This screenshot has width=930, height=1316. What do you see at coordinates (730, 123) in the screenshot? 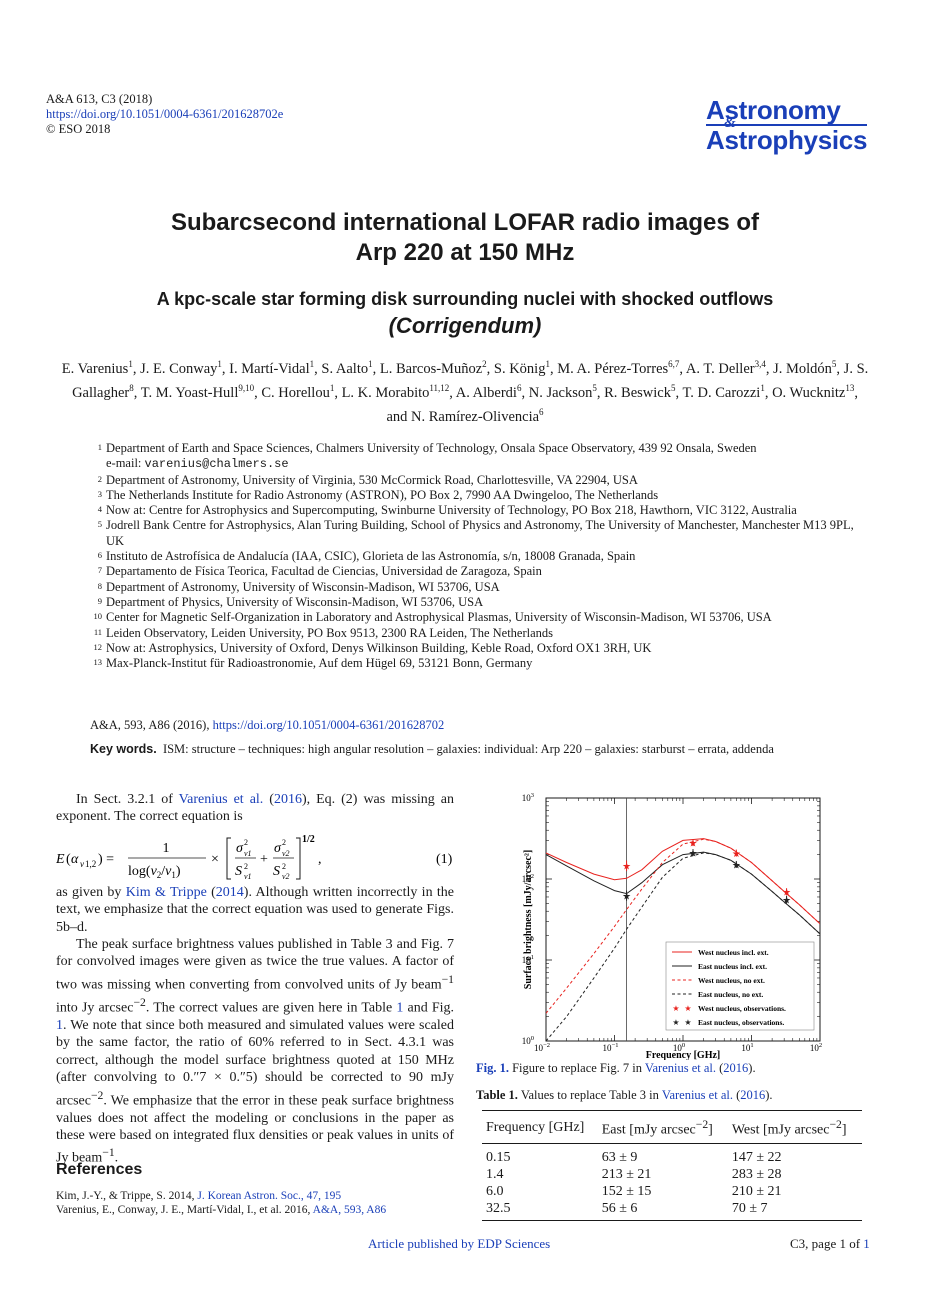
I see `logo-ampersand: &` at bounding box center [730, 123].